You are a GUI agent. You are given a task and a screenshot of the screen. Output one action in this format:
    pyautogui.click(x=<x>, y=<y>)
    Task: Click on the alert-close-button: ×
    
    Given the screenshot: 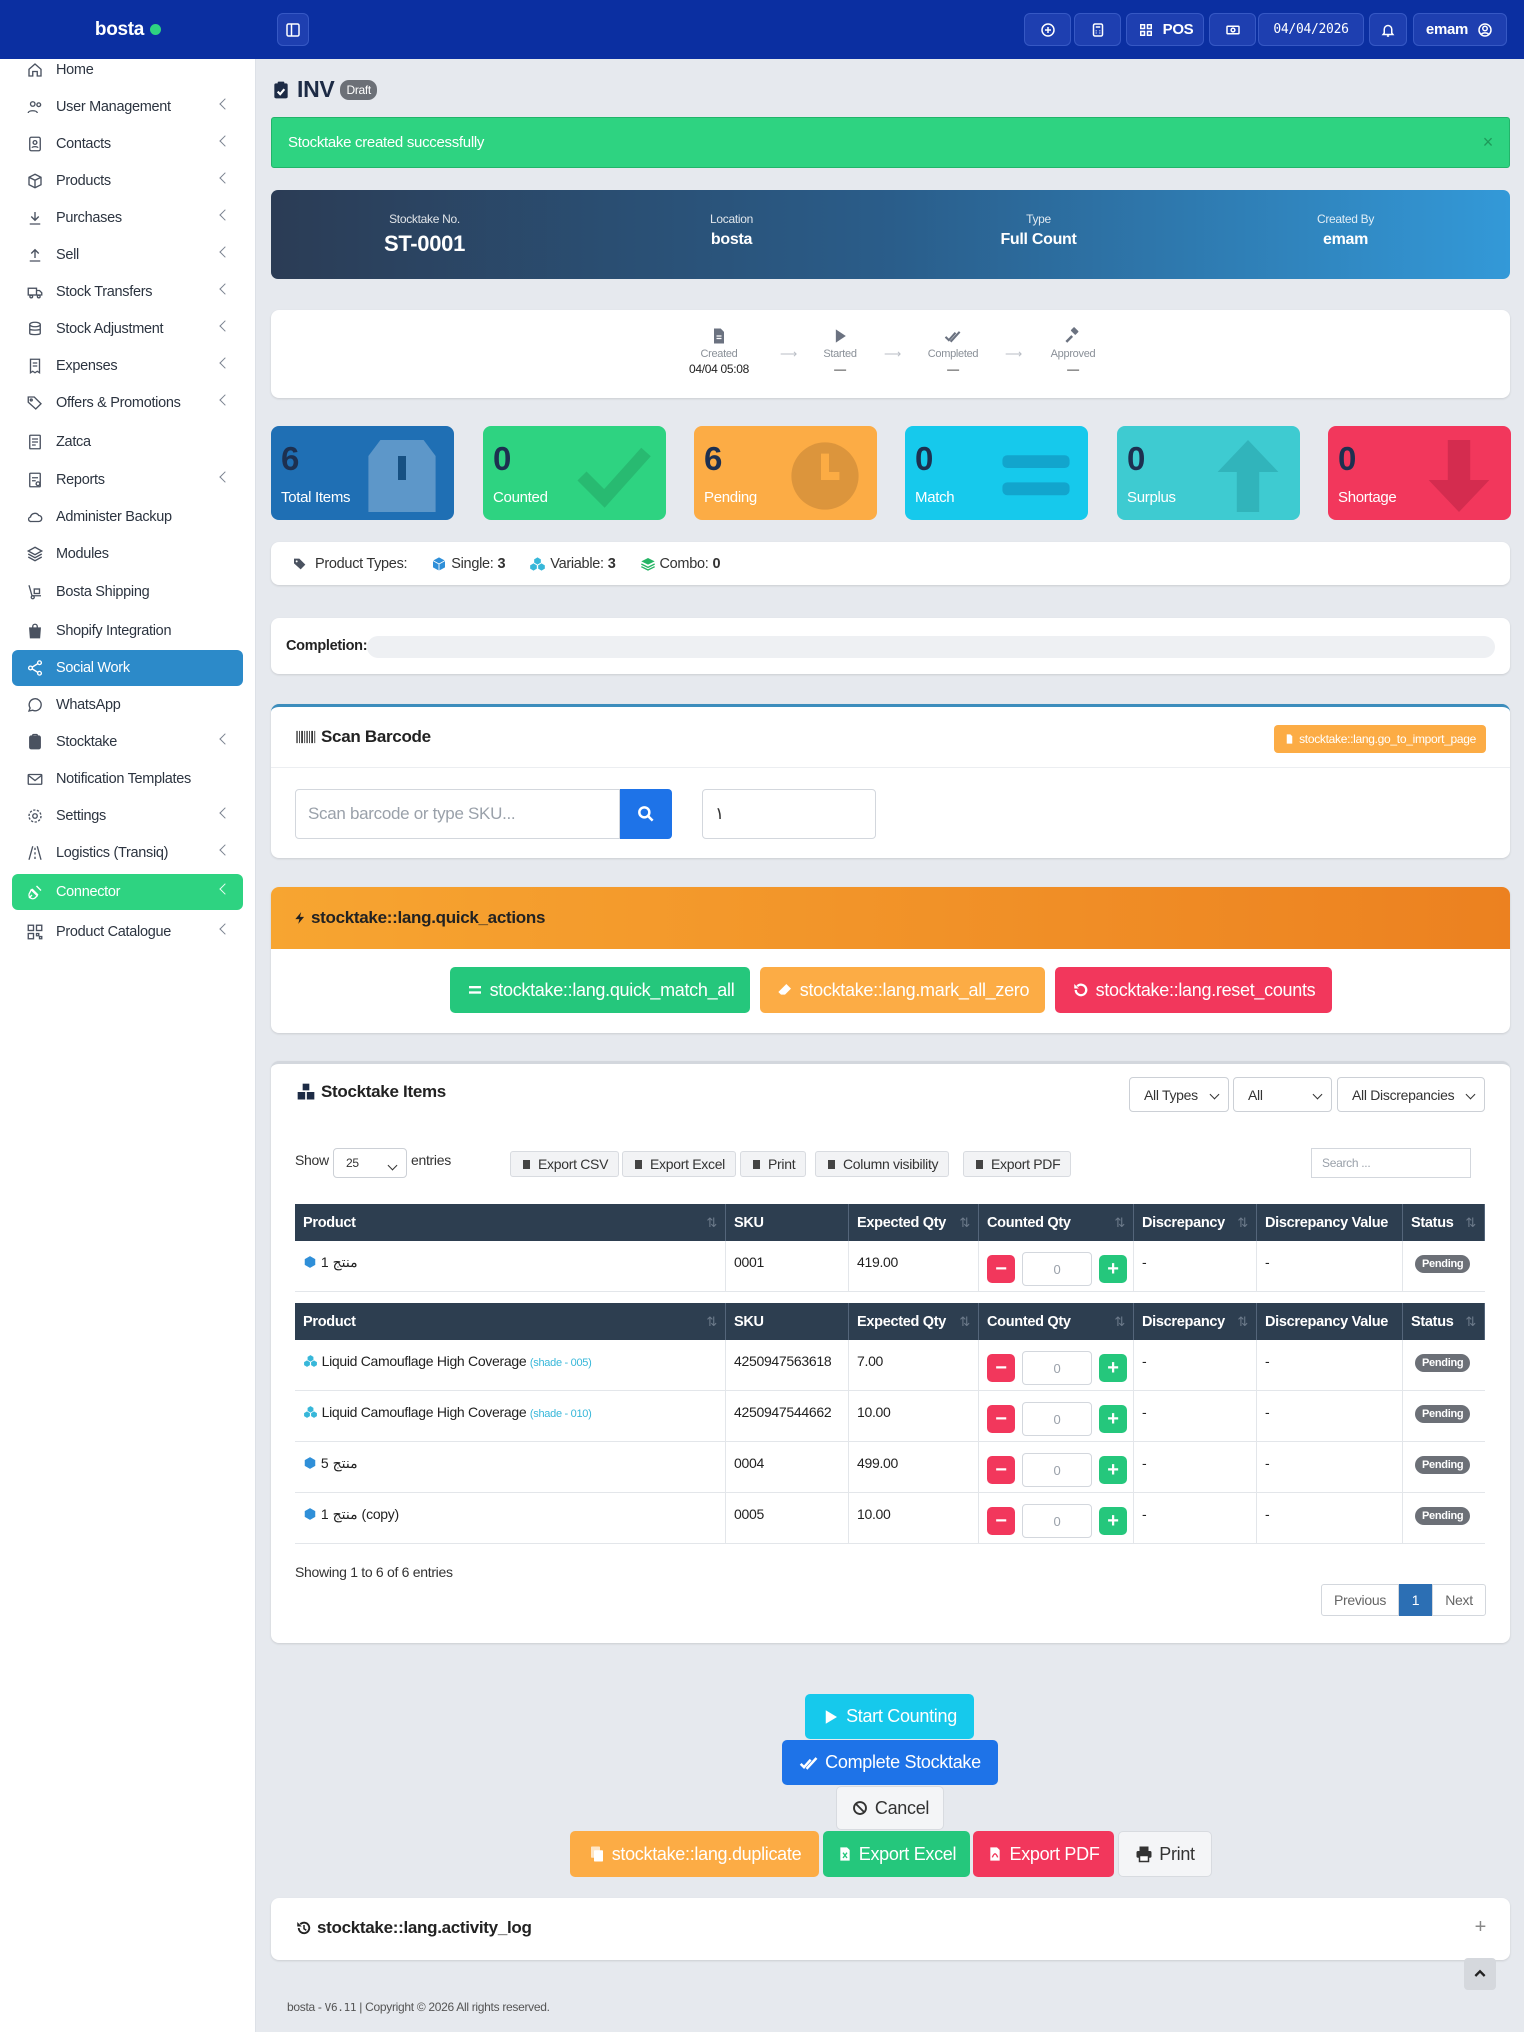 What is the action you would take?
    pyautogui.click(x=1488, y=142)
    